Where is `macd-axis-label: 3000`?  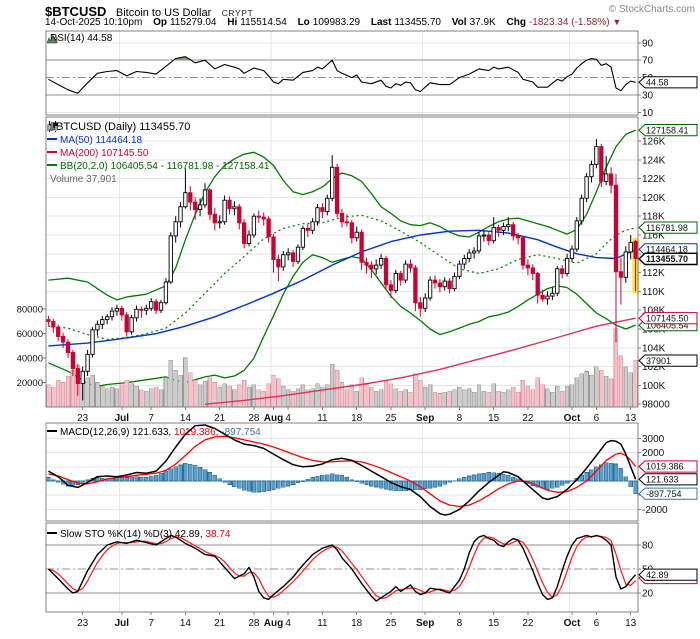
macd-axis-label: 3000 is located at coordinates (653, 439).